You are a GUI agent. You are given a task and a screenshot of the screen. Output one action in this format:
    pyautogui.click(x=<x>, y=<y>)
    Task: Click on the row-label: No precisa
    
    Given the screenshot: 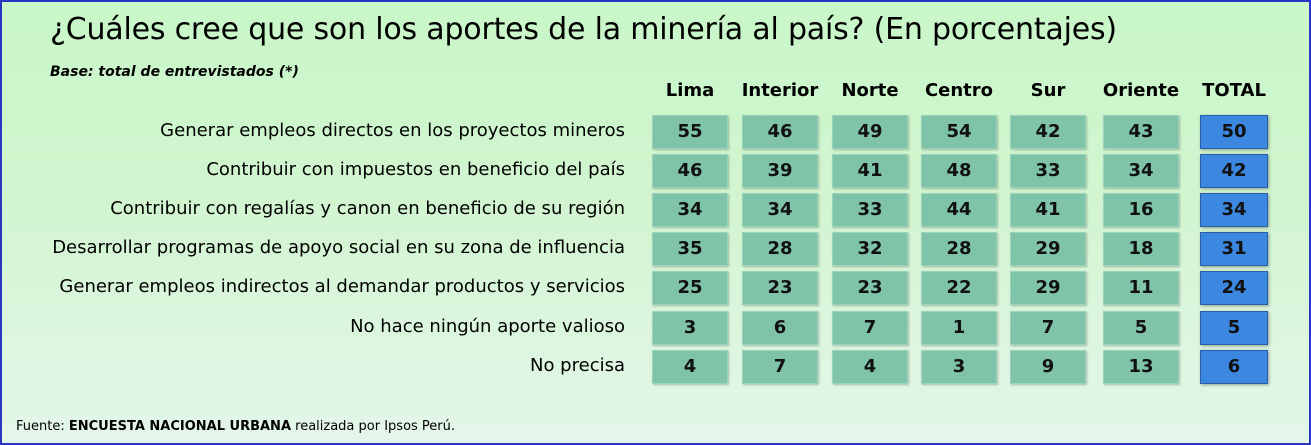 What is the action you would take?
    pyautogui.click(x=577, y=365)
    